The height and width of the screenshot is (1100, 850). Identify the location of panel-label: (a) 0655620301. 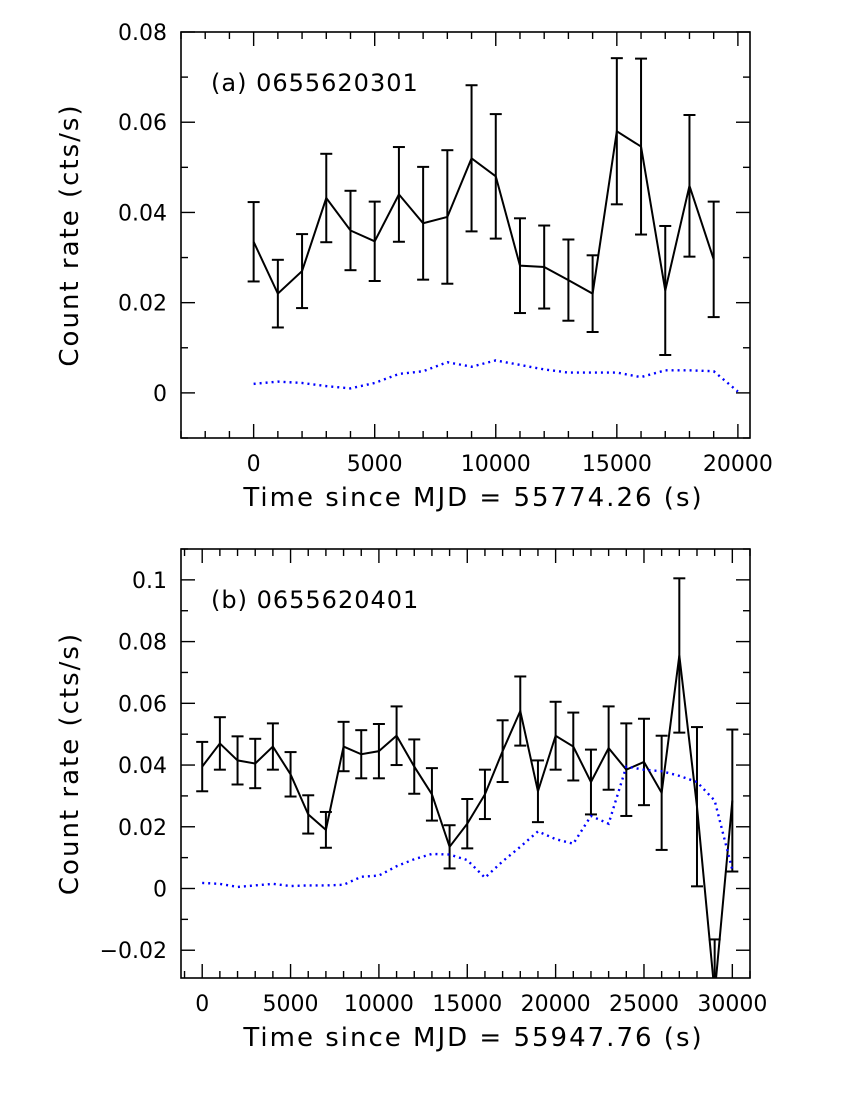
(315, 83).